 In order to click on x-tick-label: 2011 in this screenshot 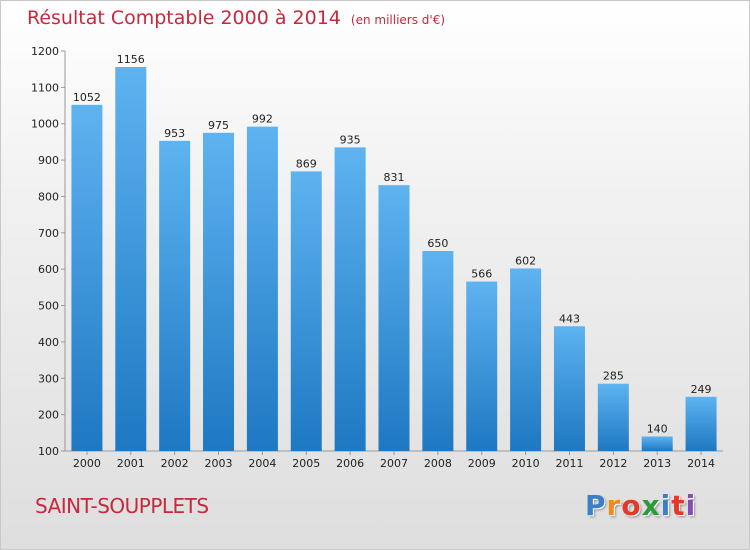, I will do `click(569, 463)`.